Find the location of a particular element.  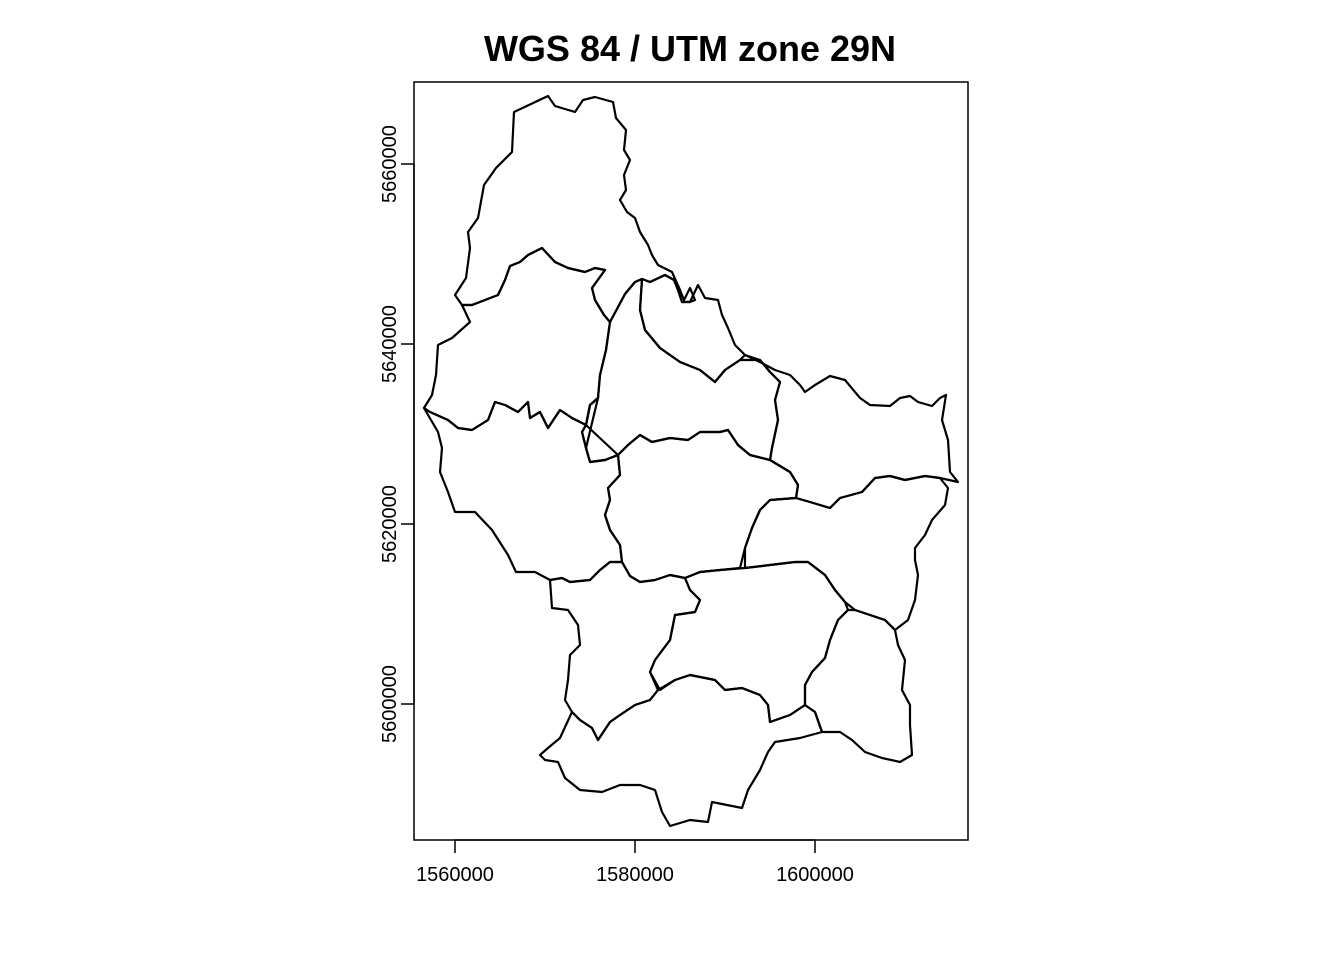

region-diekirch is located at coordinates (681, 370).